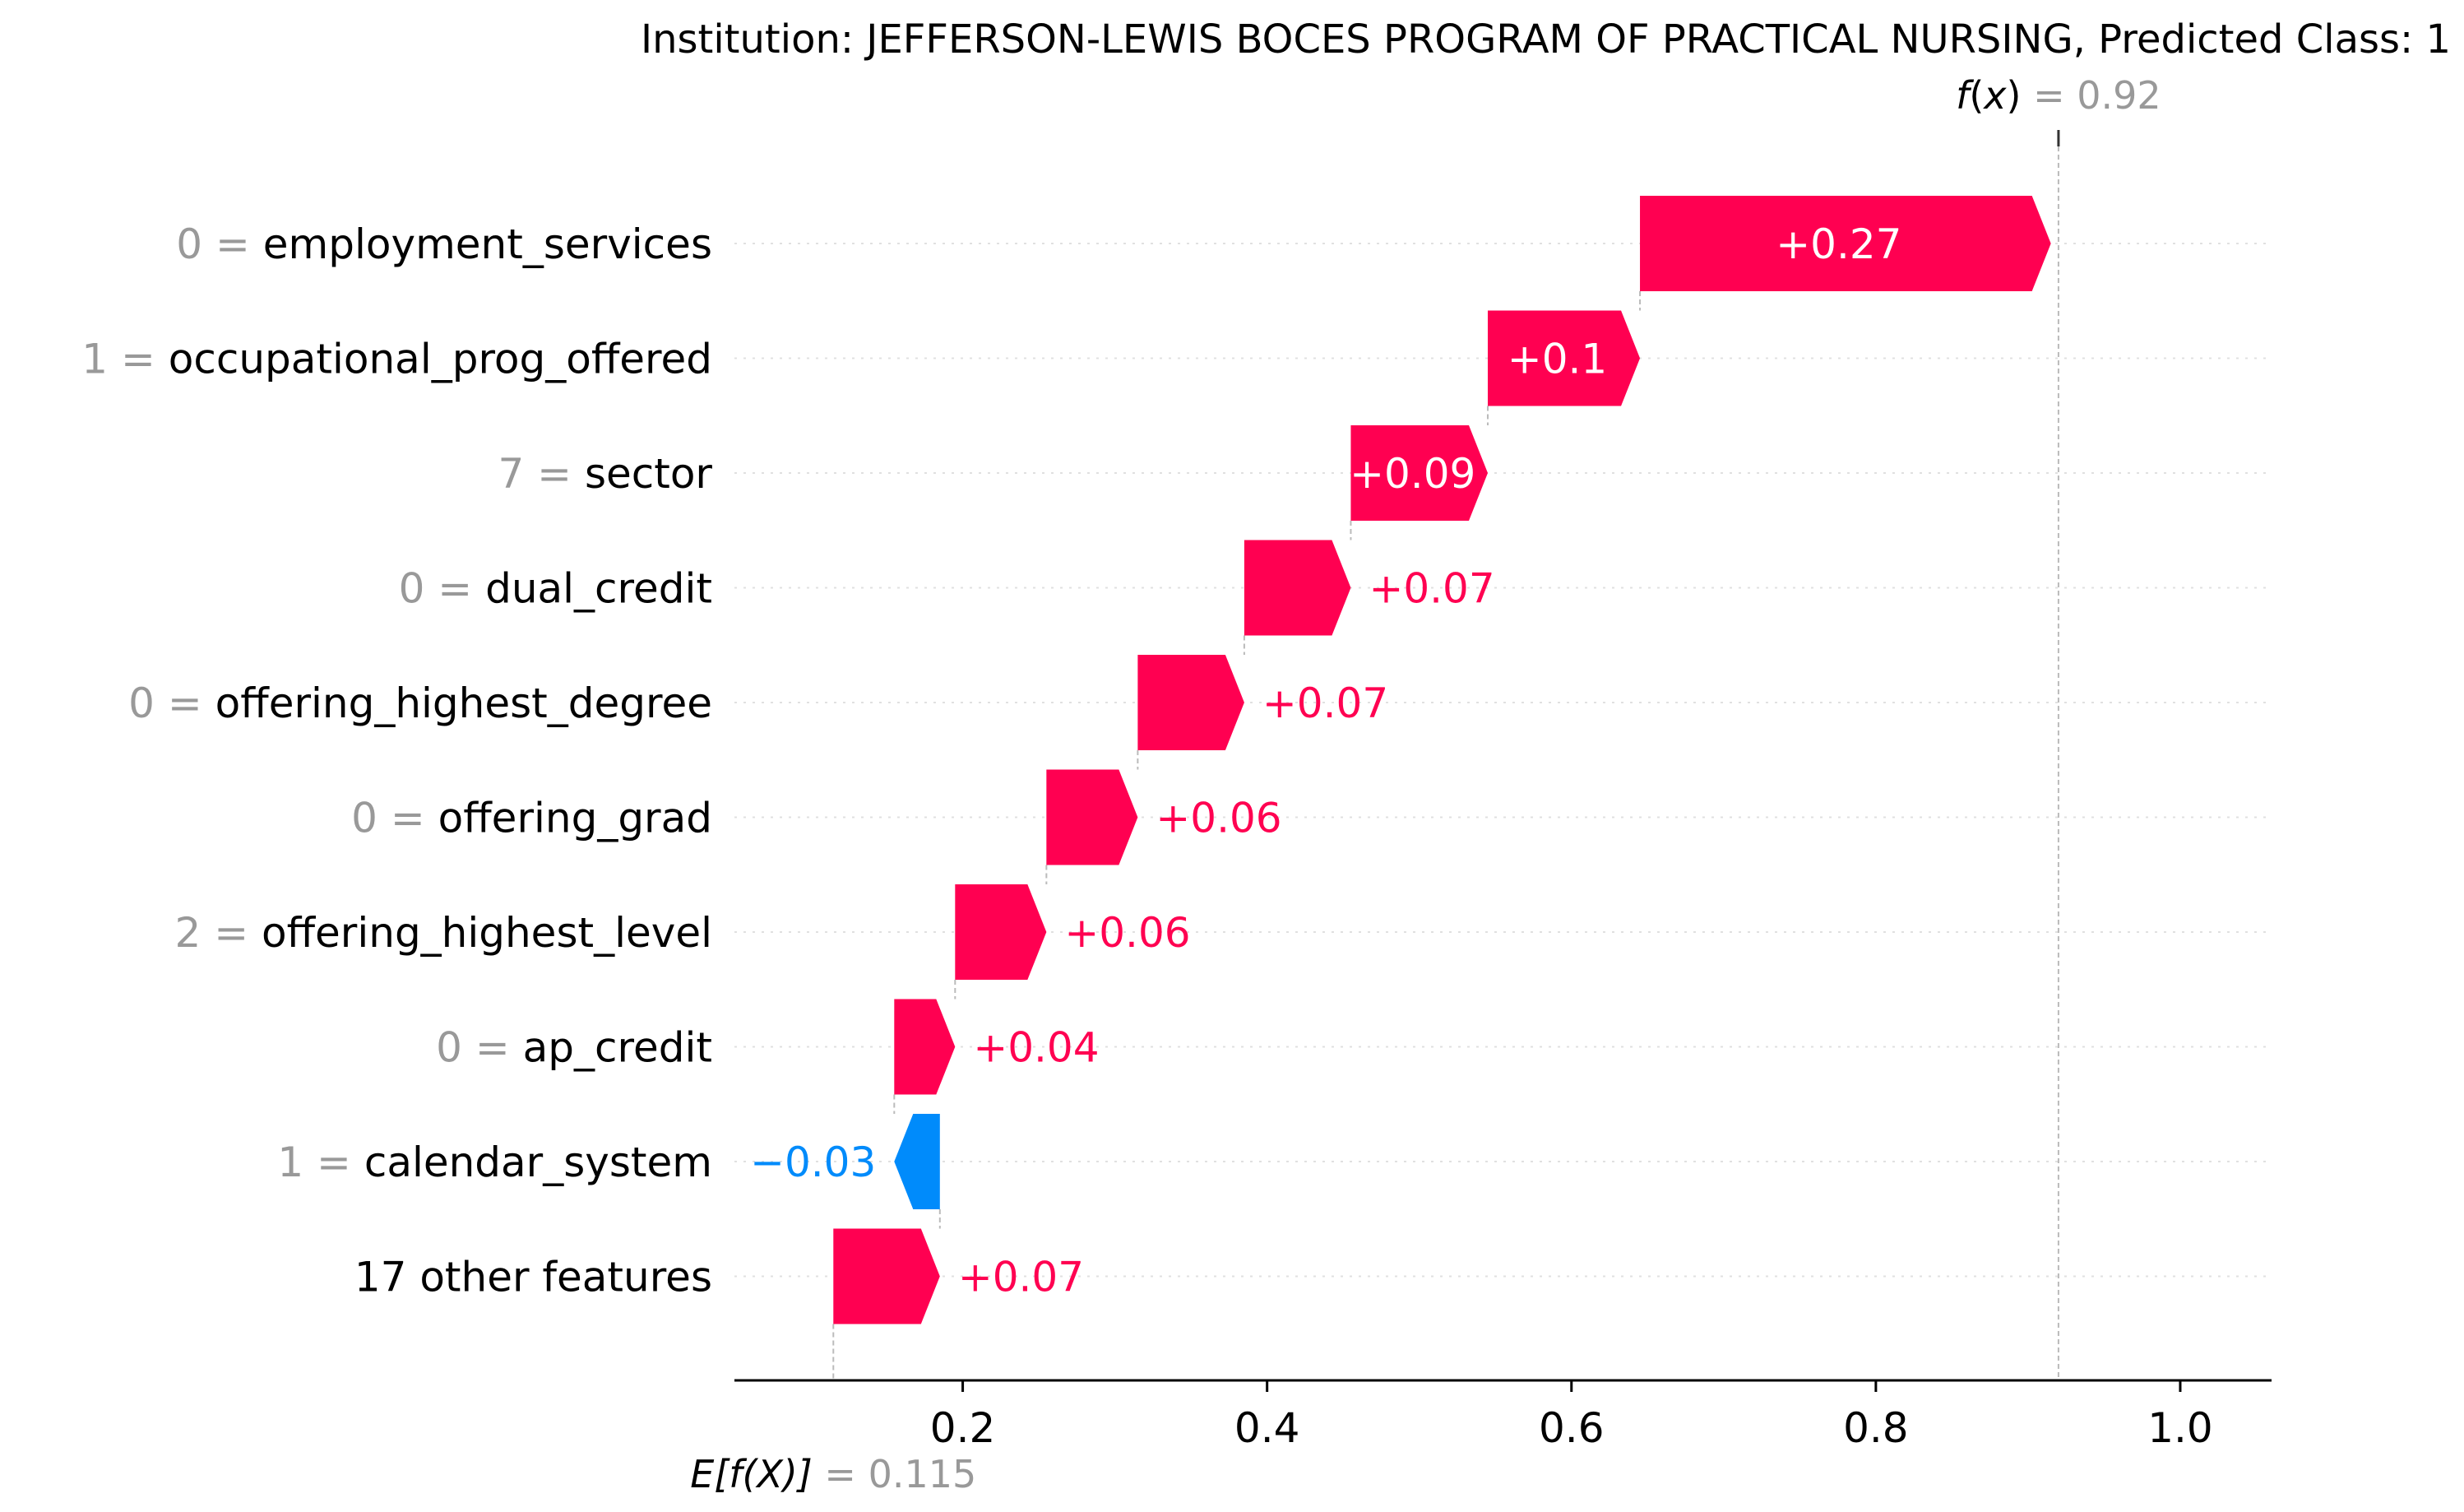 Image resolution: width=2464 pixels, height=1512 pixels. I want to click on feature-label: 0 = offering_highest_degree, so click(420, 703).